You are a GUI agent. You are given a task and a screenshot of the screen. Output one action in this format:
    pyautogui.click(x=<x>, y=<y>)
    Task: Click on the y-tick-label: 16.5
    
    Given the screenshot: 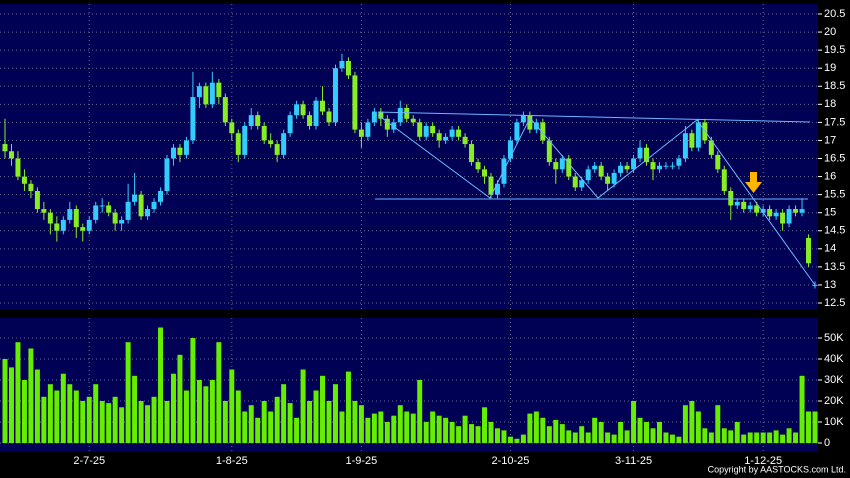 What is the action you would take?
    pyautogui.click(x=834, y=158)
    